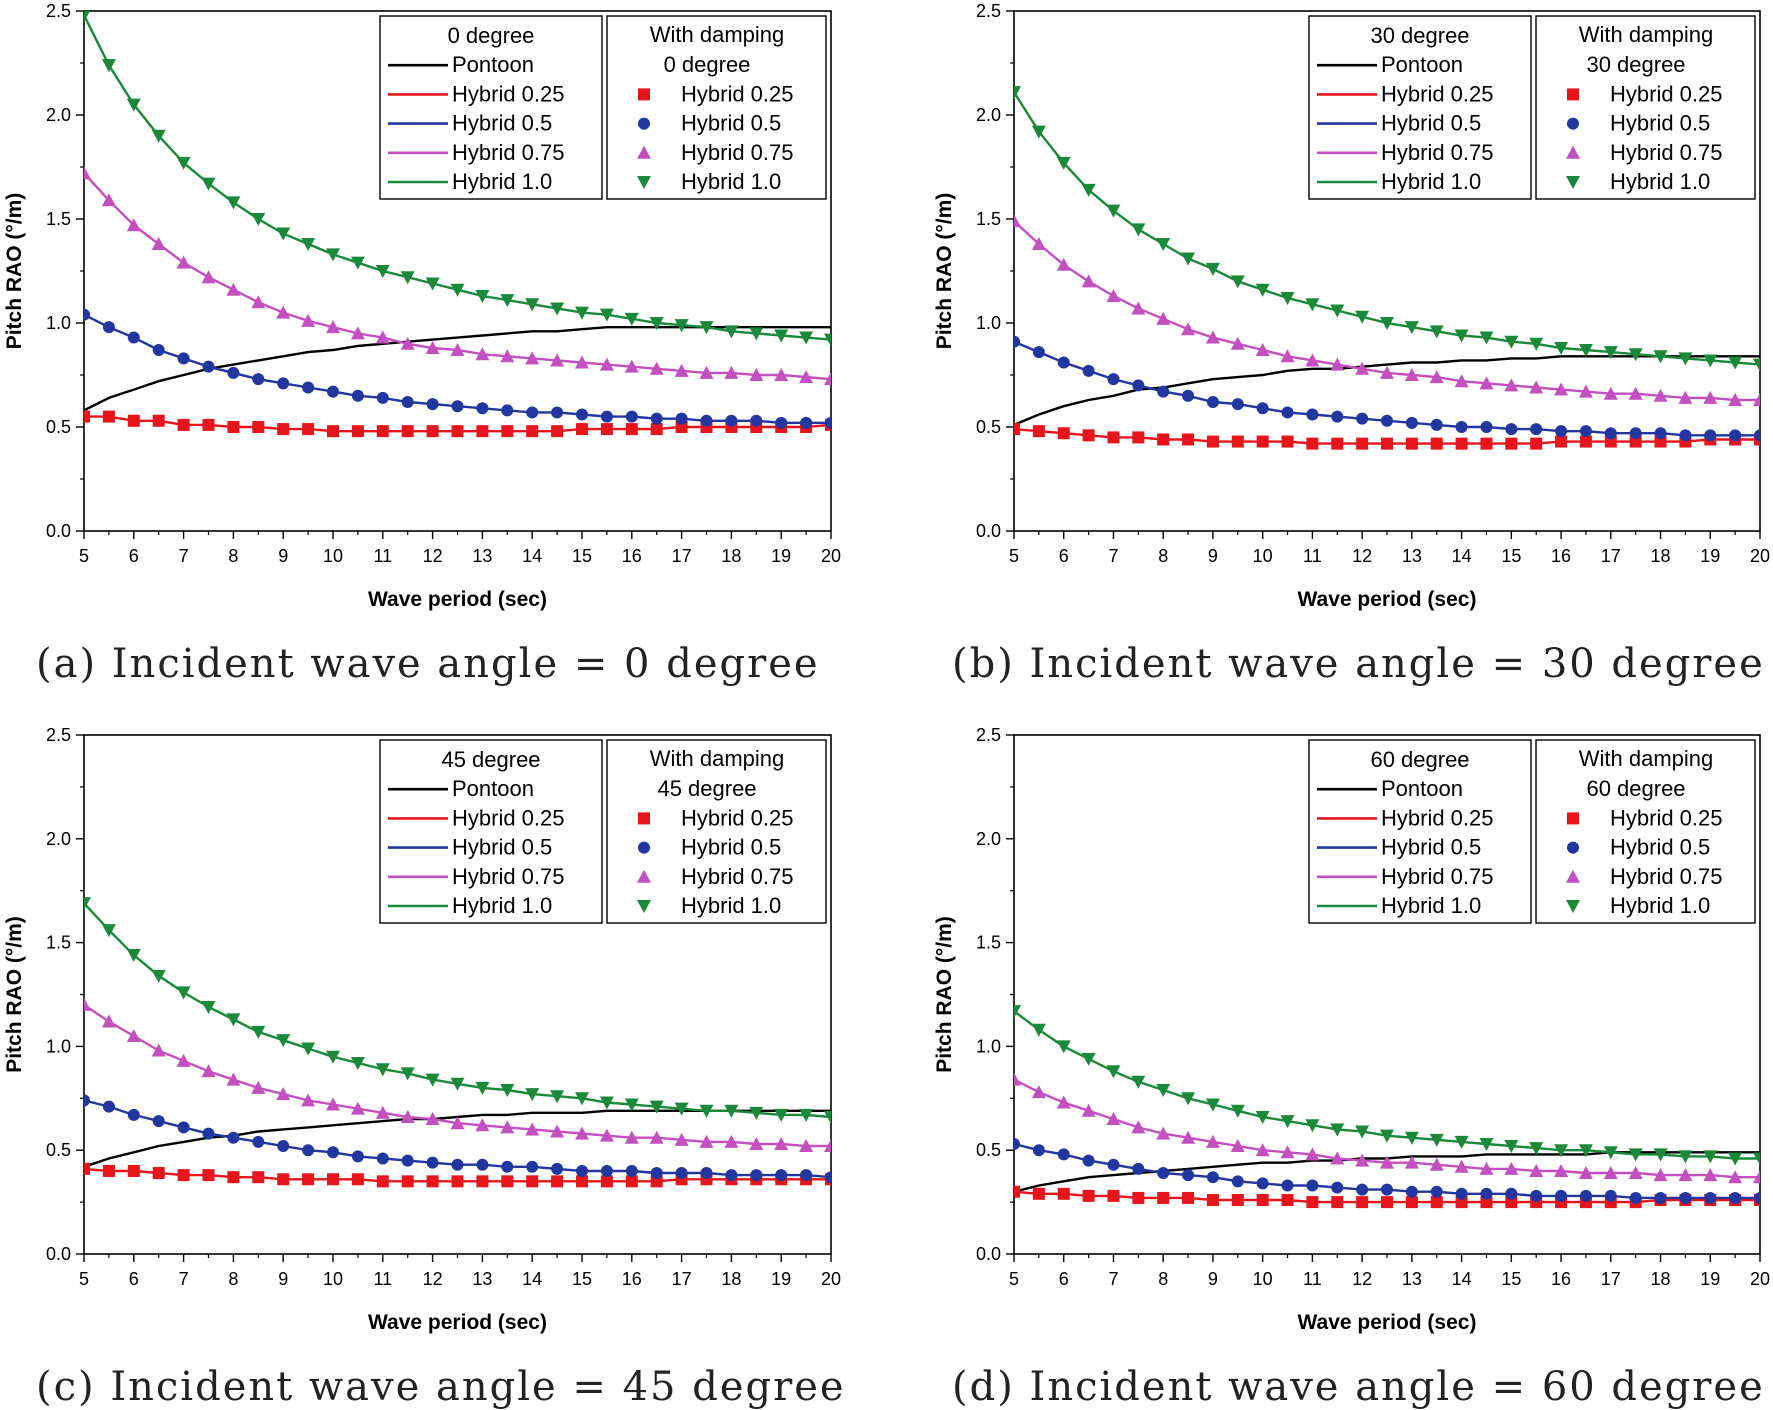  Describe the element at coordinates (1660, 847) in the screenshot. I see `legend-damping-label-hybrid-0-5: Hybrid 0.5` at that location.